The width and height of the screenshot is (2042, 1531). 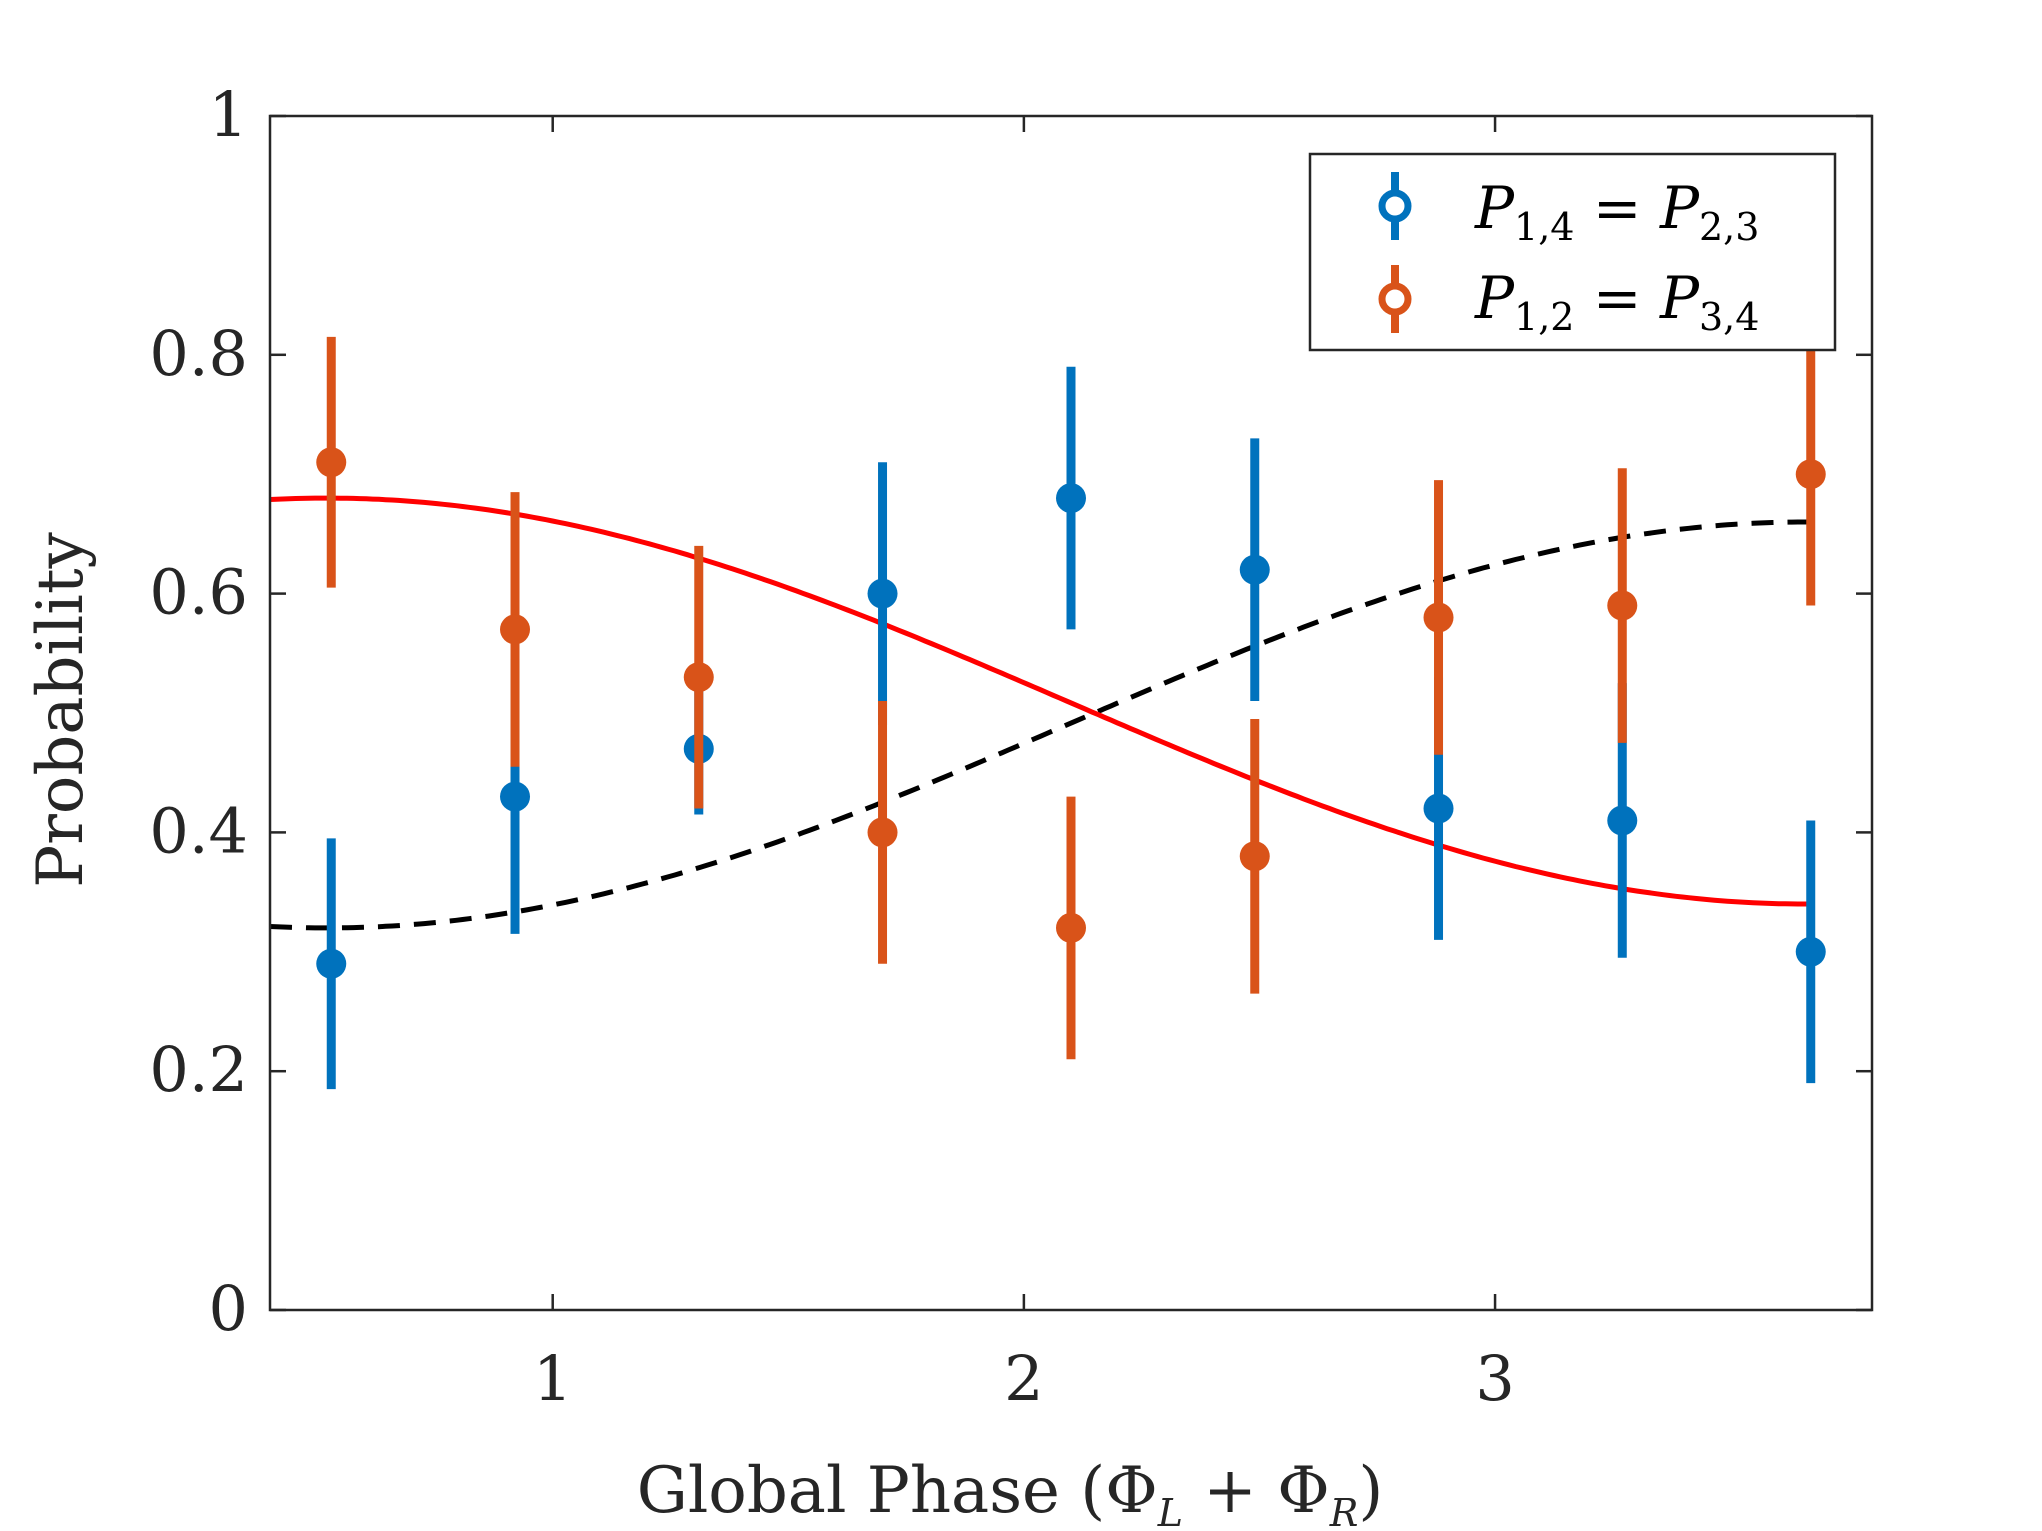 I want to click on legend: P1,4 = P2,3 P1,2 = P3,4, so click(x=1572, y=252).